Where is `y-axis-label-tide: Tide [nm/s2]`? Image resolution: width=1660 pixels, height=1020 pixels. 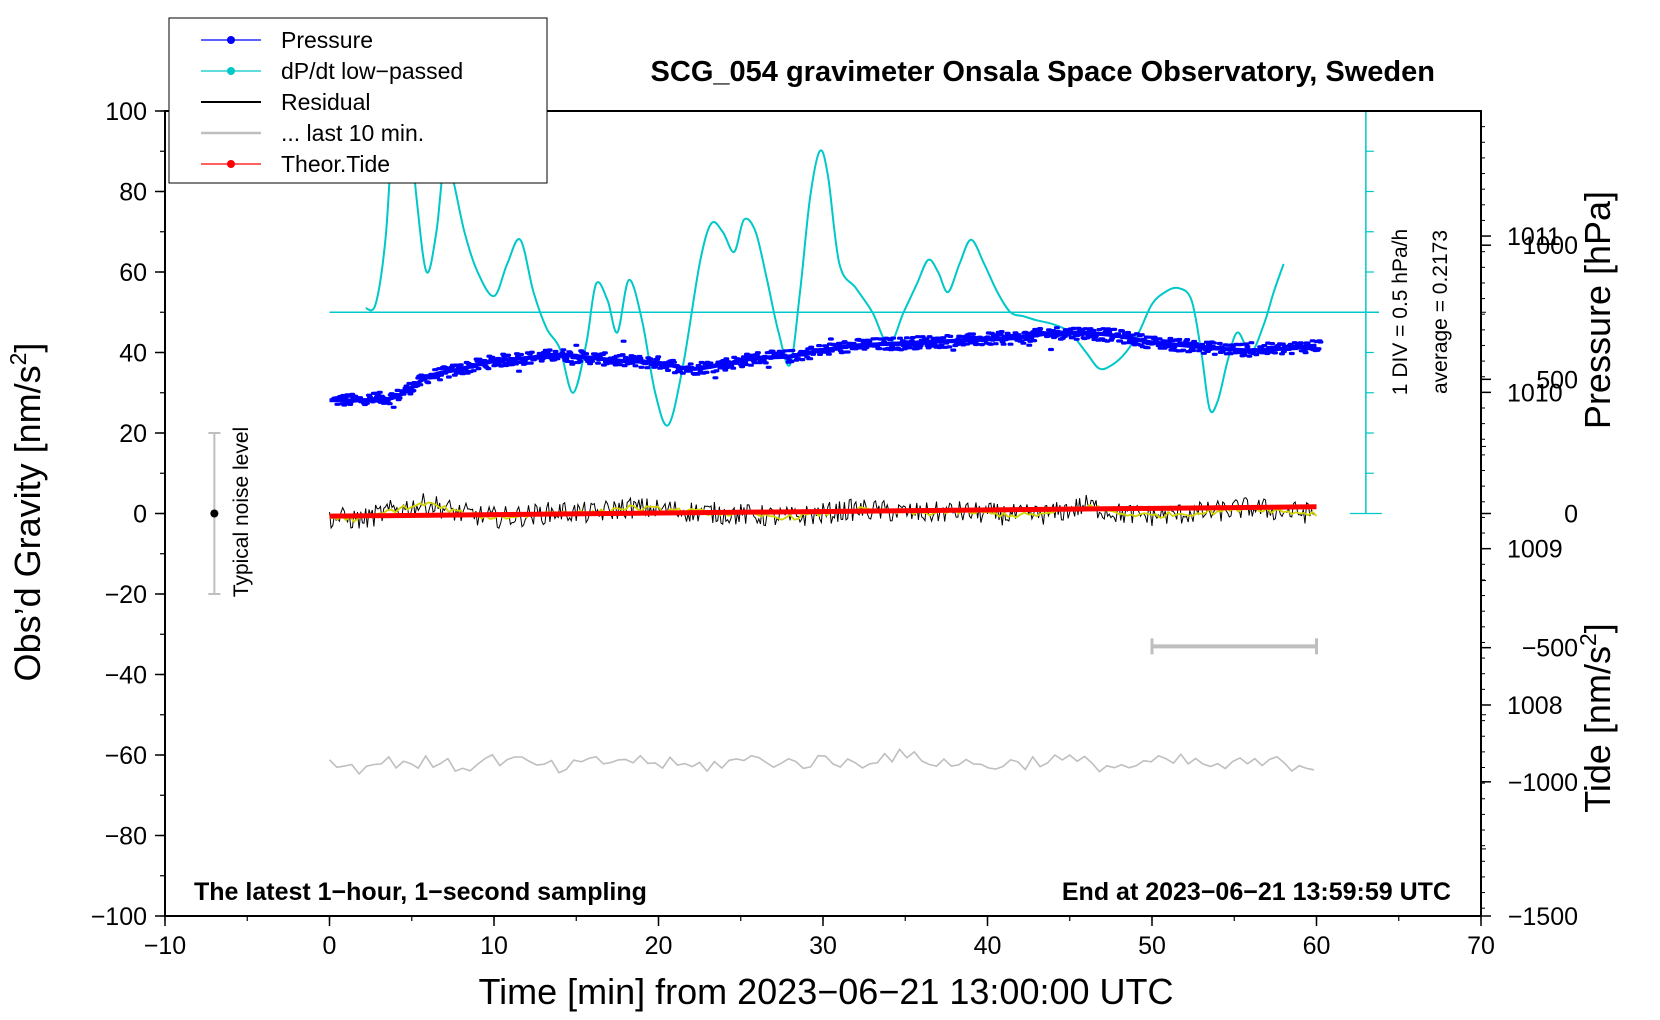
y-axis-label-tide: Tide [nm/s2] is located at coordinates (1596, 718).